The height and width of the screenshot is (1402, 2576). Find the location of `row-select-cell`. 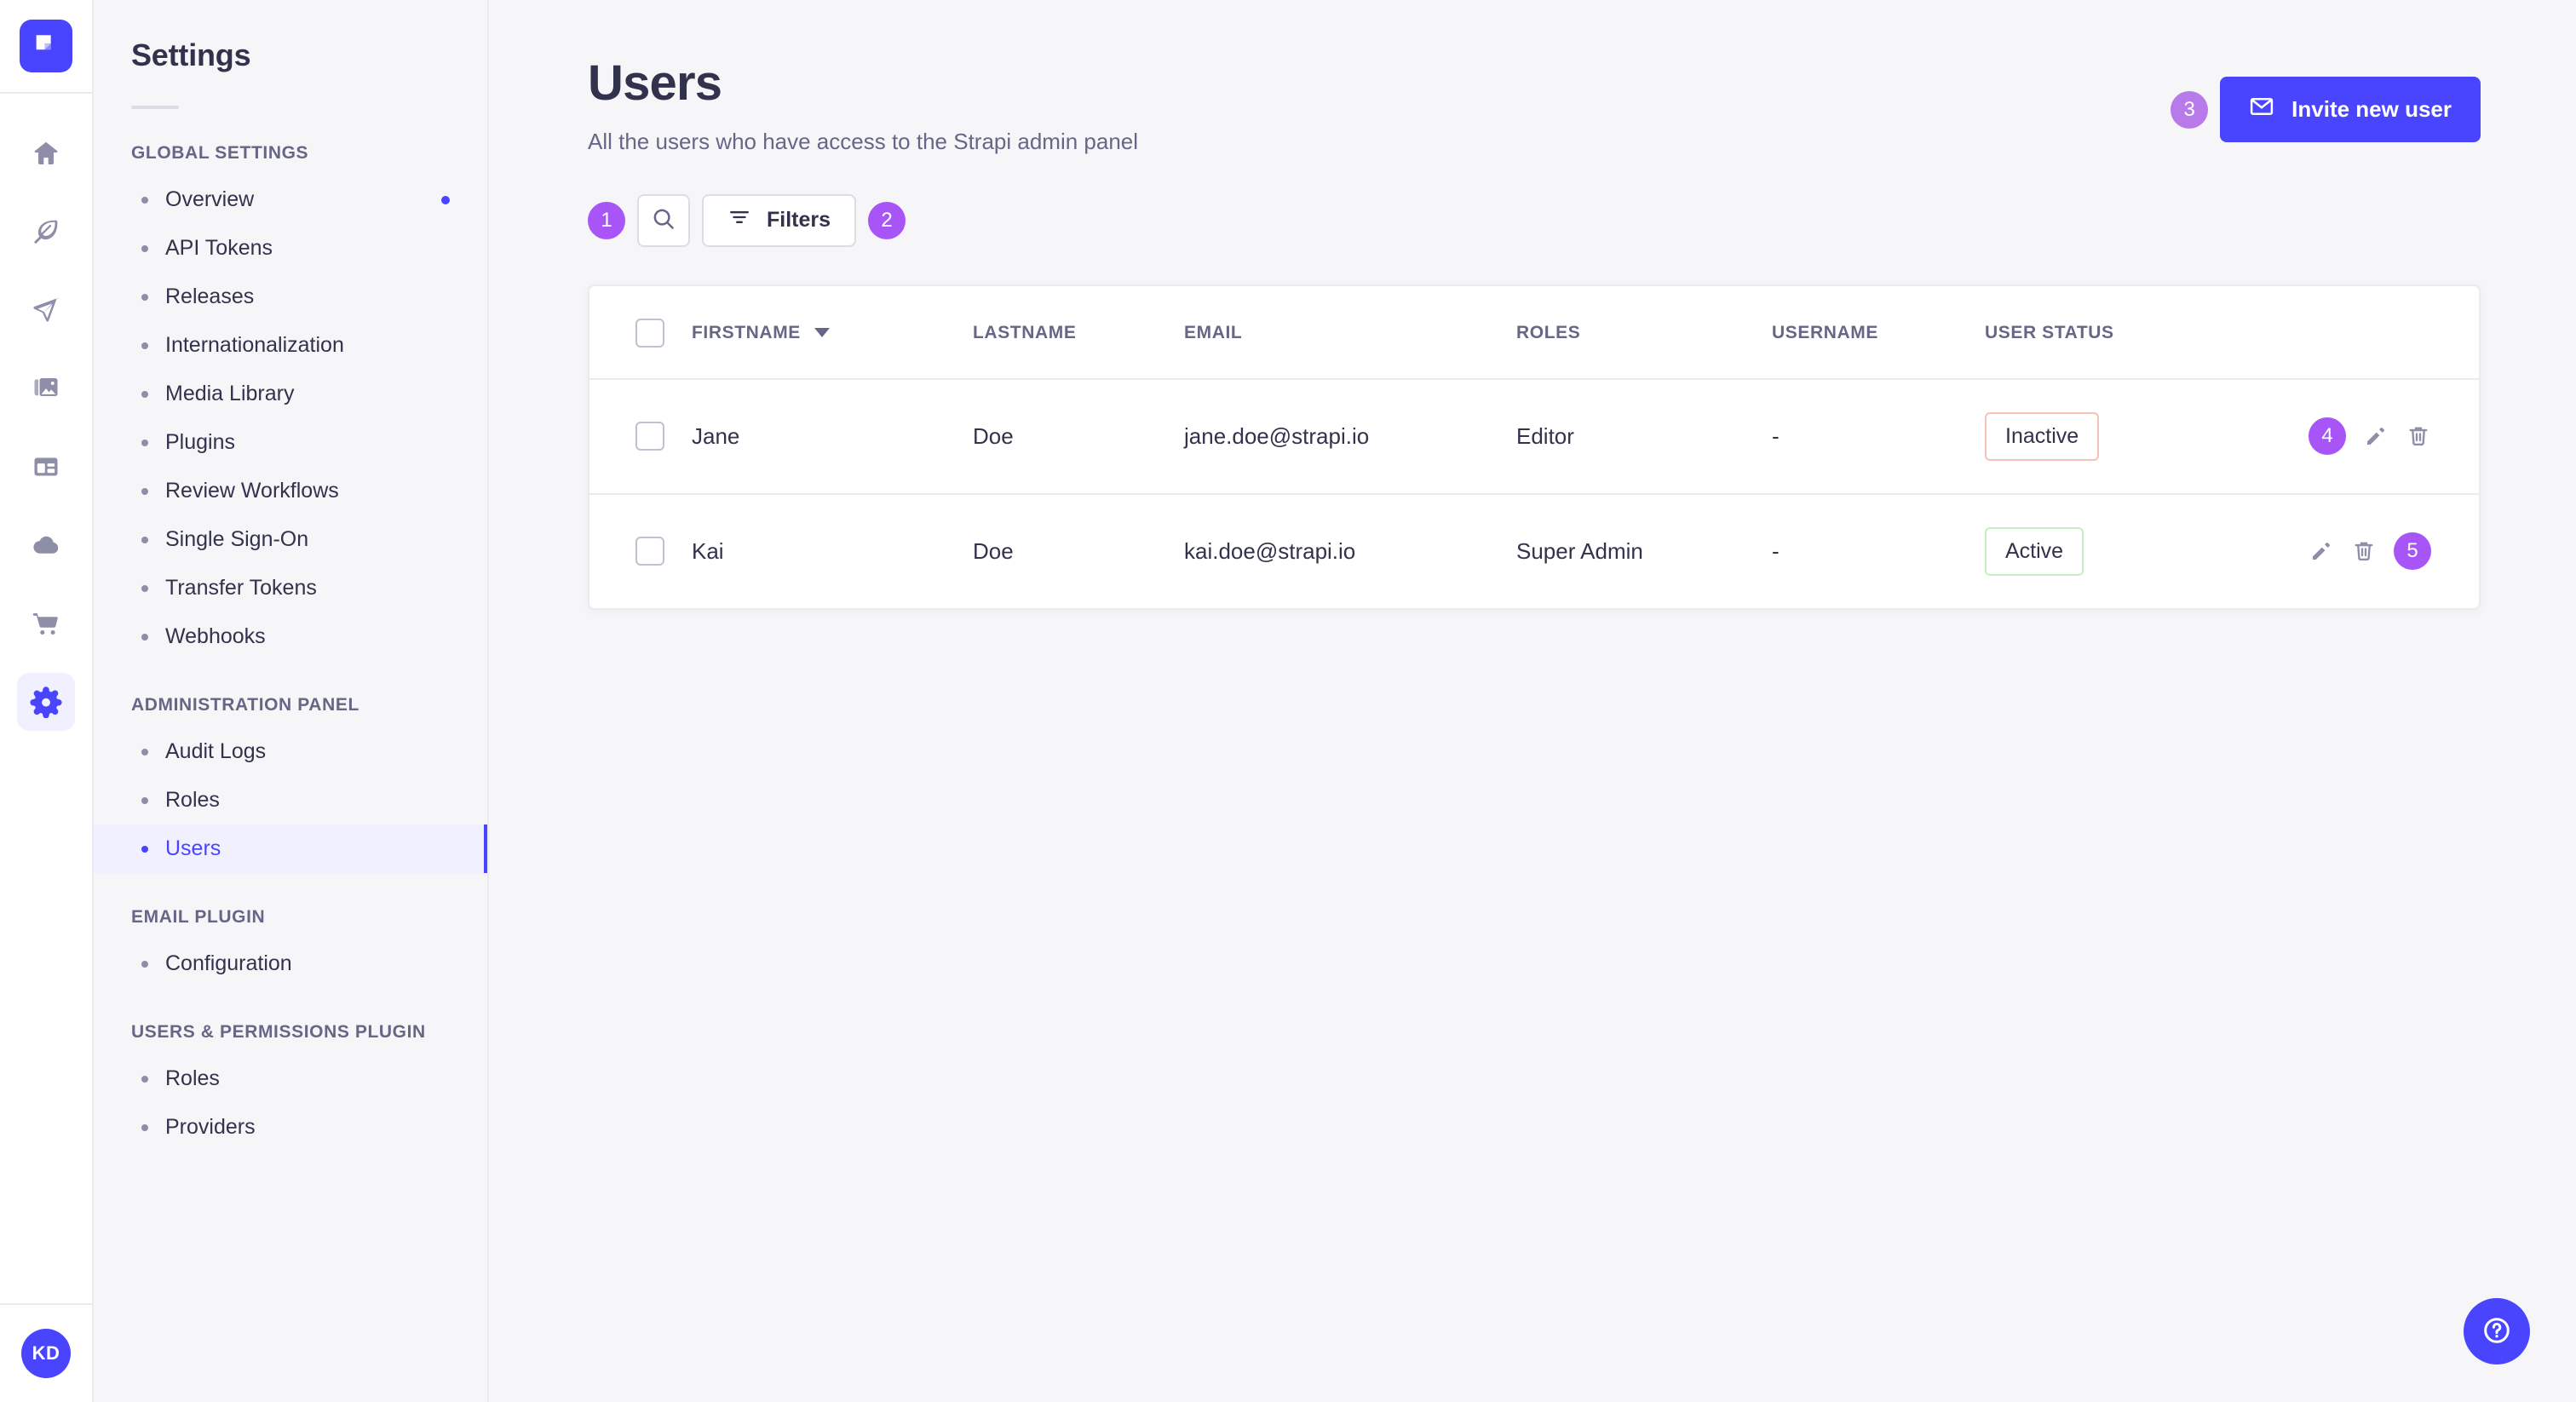

row-select-cell is located at coordinates (640, 551).